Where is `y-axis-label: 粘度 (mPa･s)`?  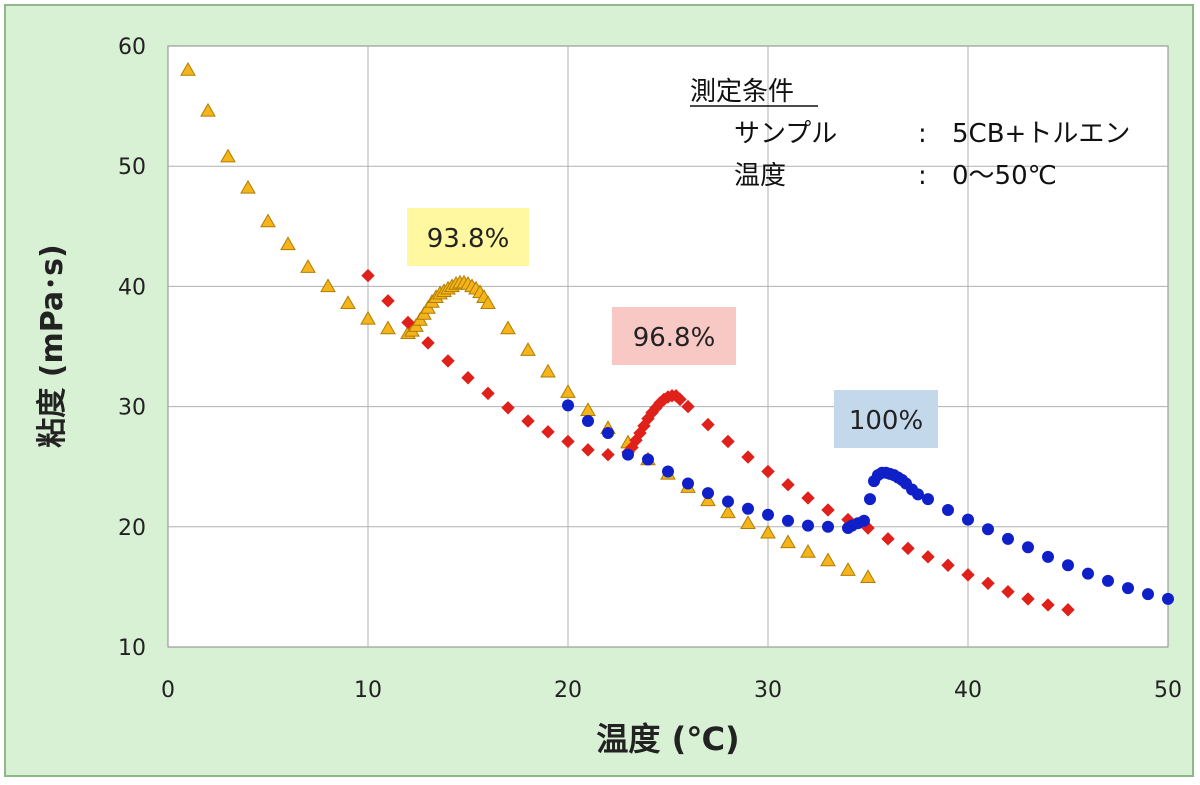
y-axis-label: 粘度 (mPa･s) is located at coordinates (52, 345).